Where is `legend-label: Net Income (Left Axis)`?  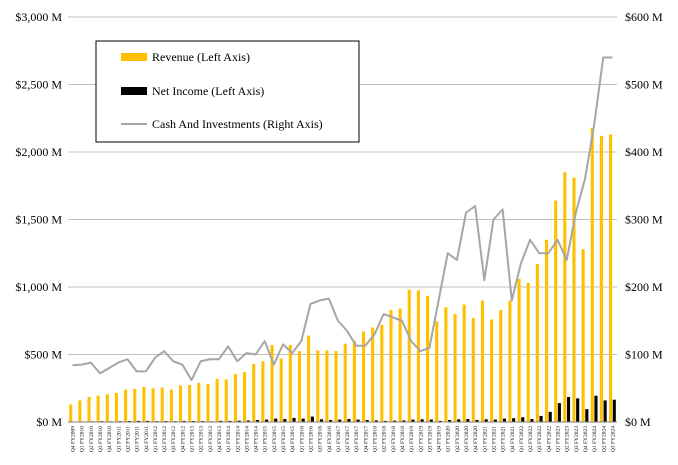 legend-label: Net Income (Left Axis) is located at coordinates (208, 91).